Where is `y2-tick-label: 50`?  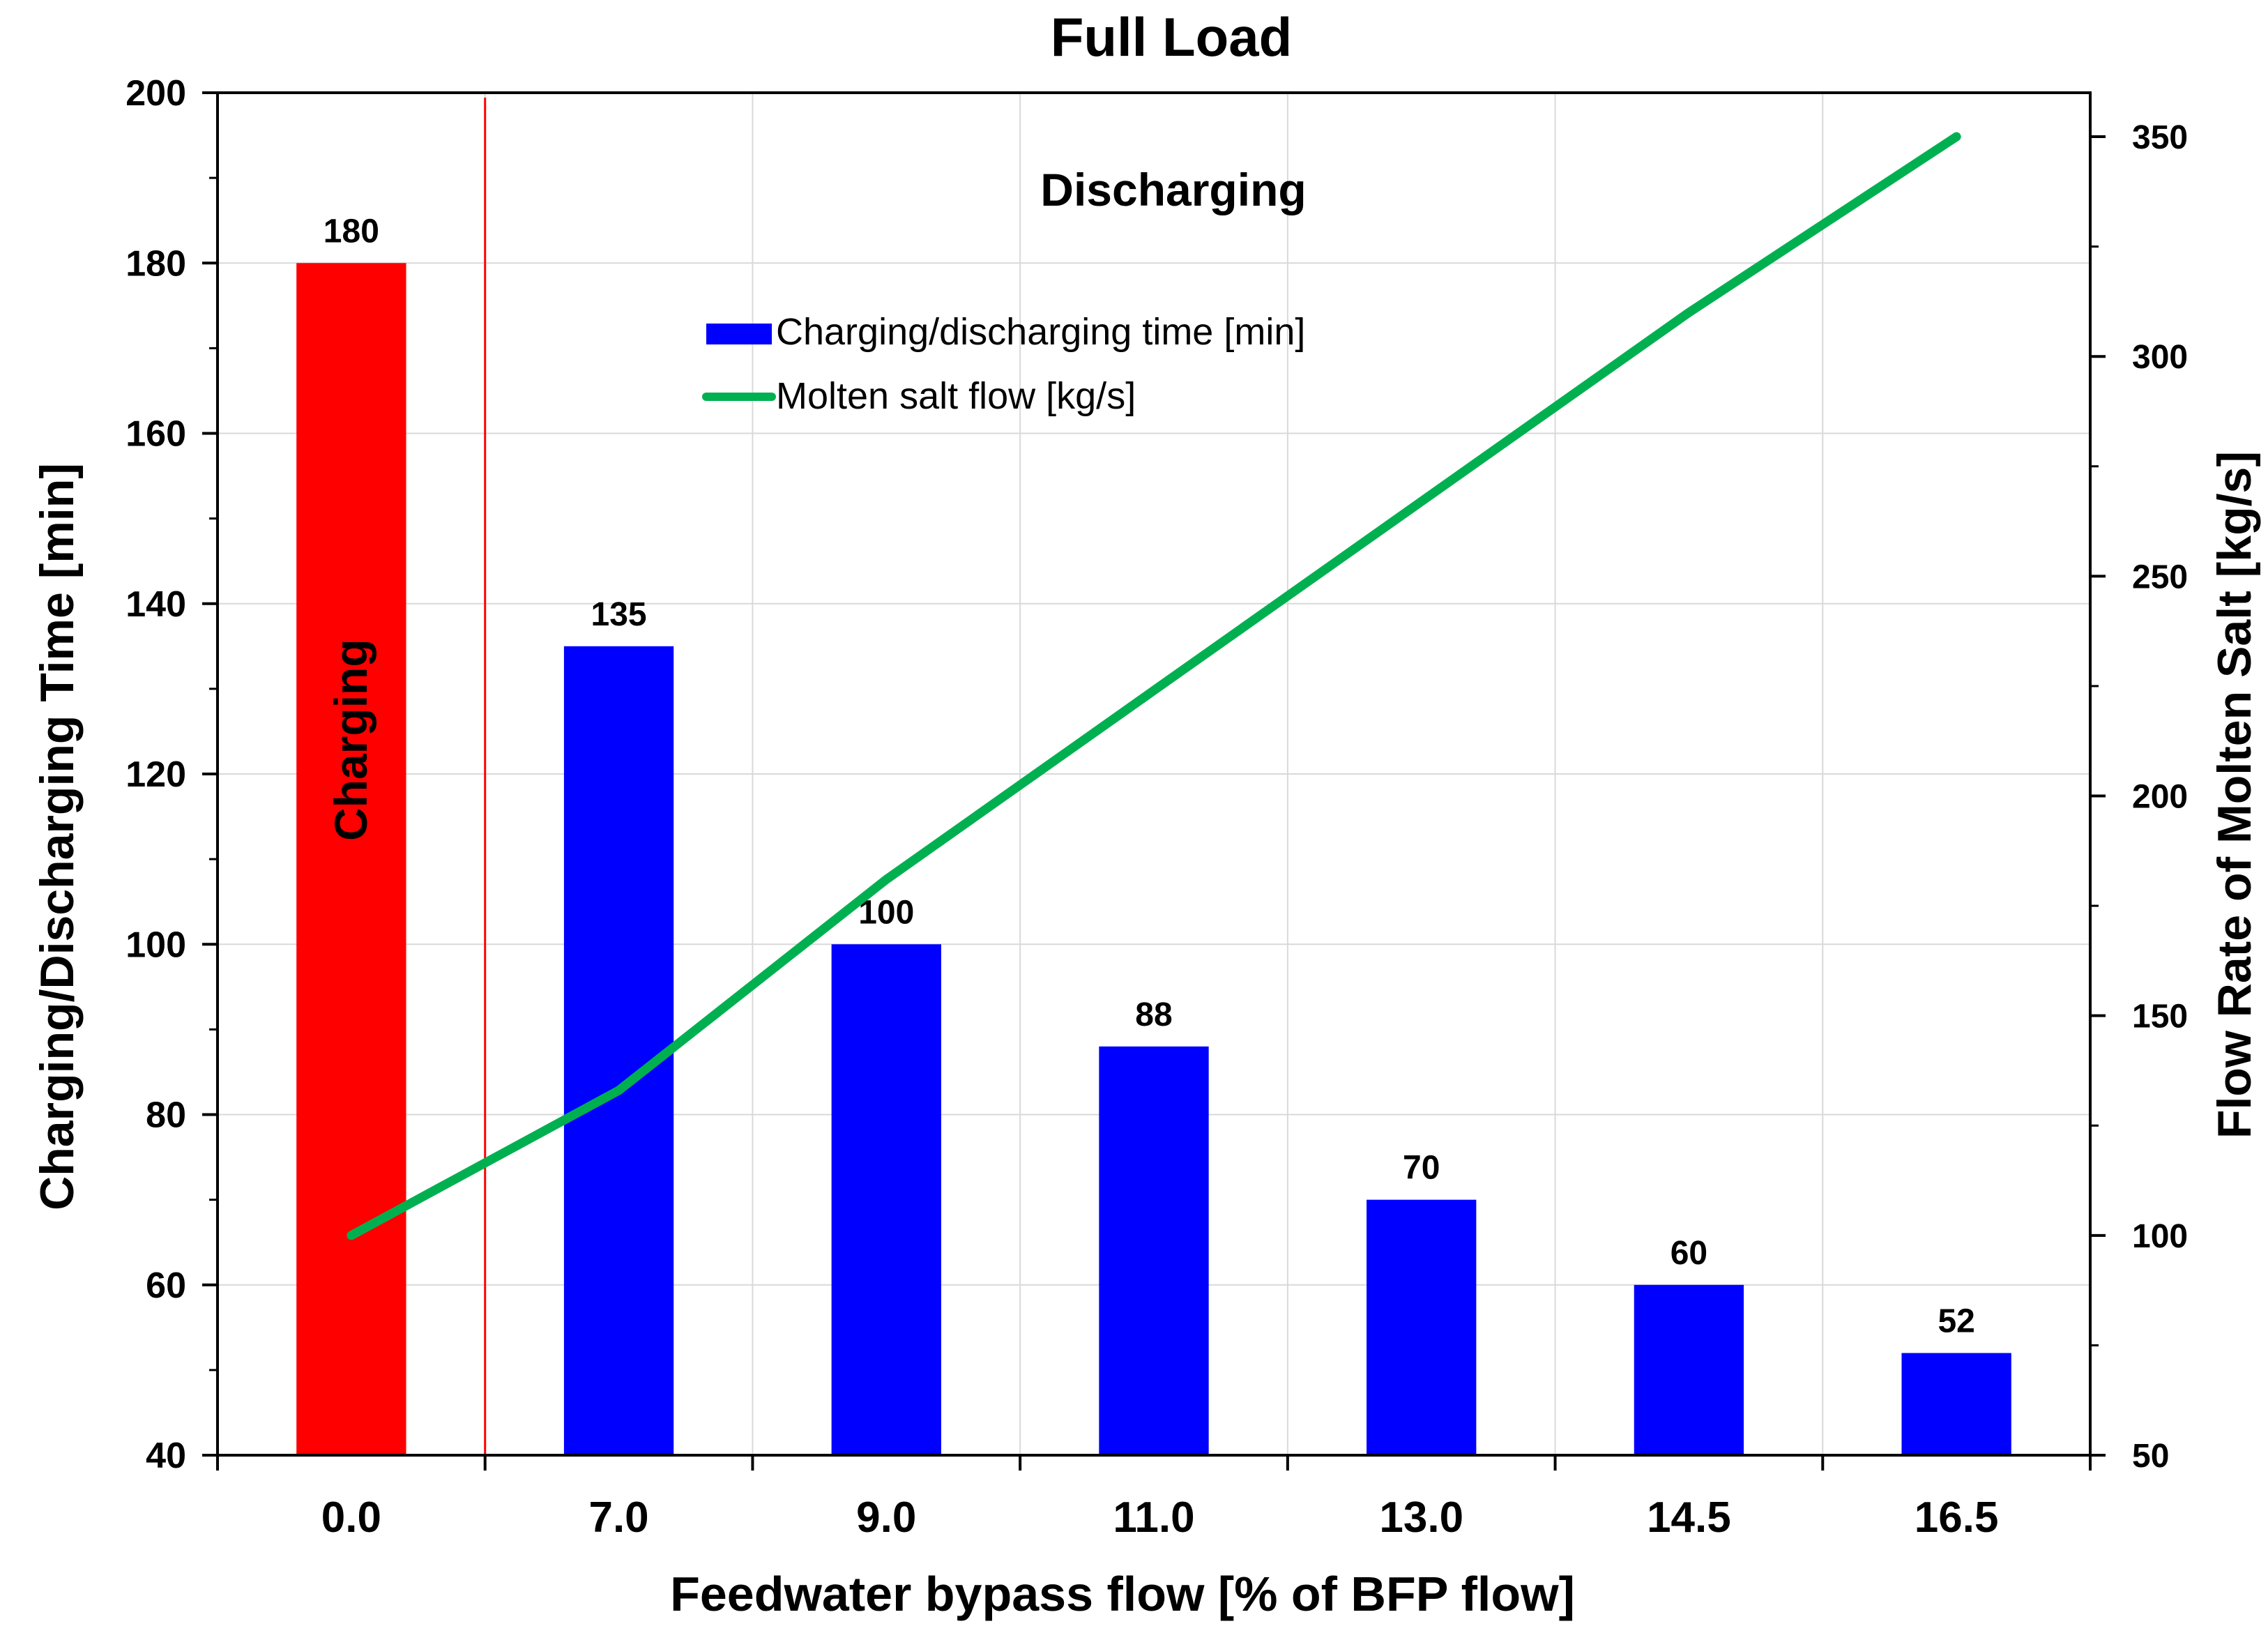
y2-tick-label: 50 is located at coordinates (2150, 1456).